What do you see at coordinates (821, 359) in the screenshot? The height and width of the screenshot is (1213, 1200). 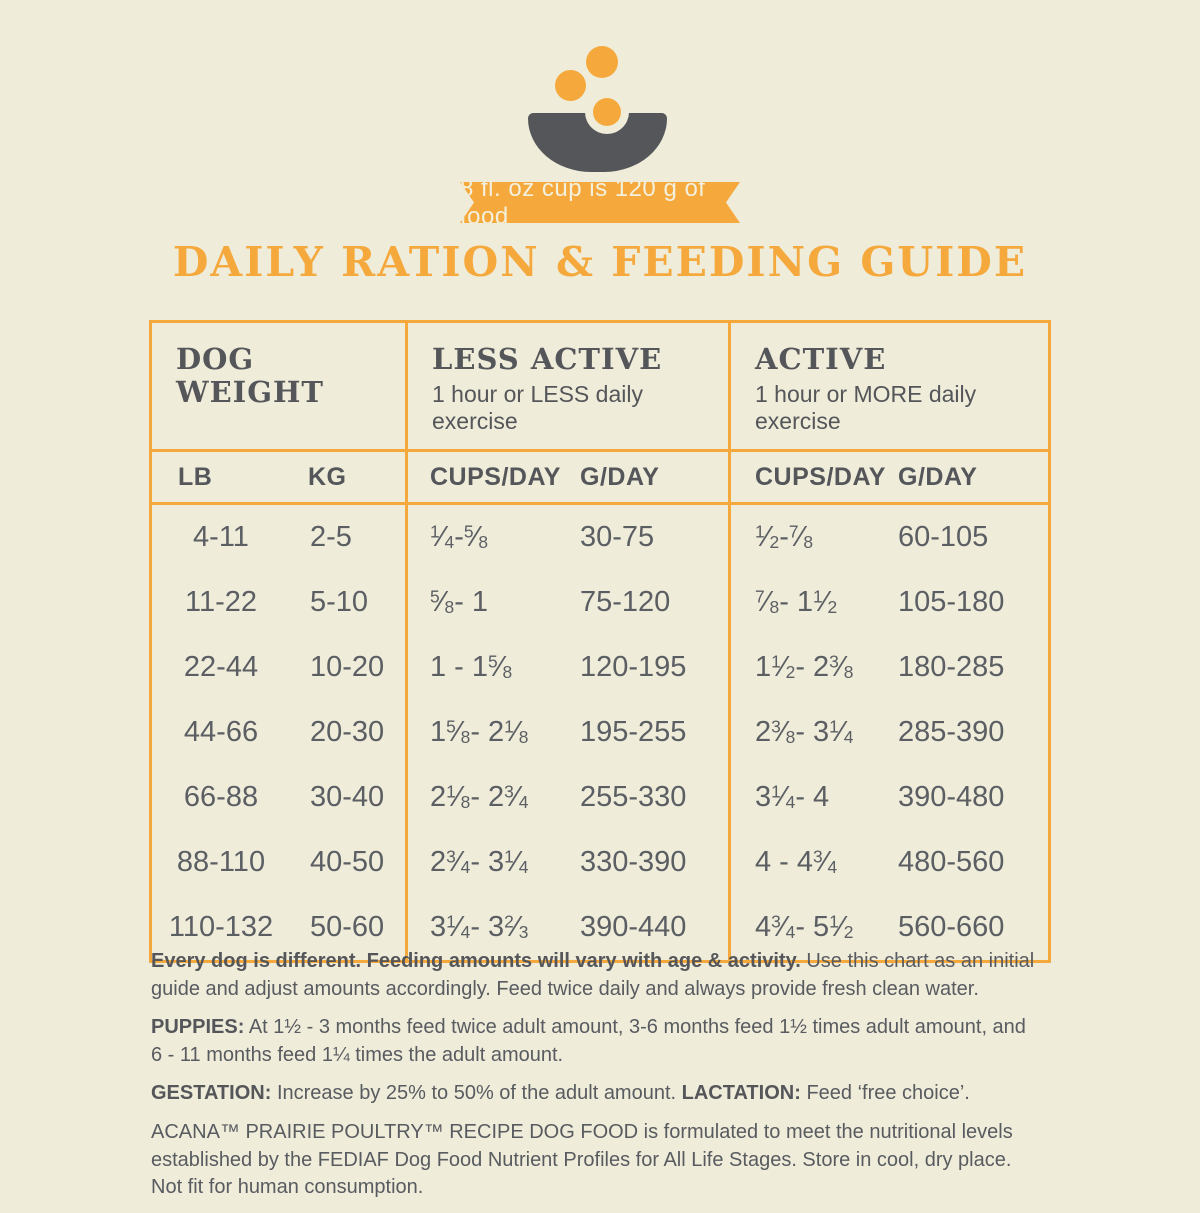 I see `group-title: ACTIVE` at bounding box center [821, 359].